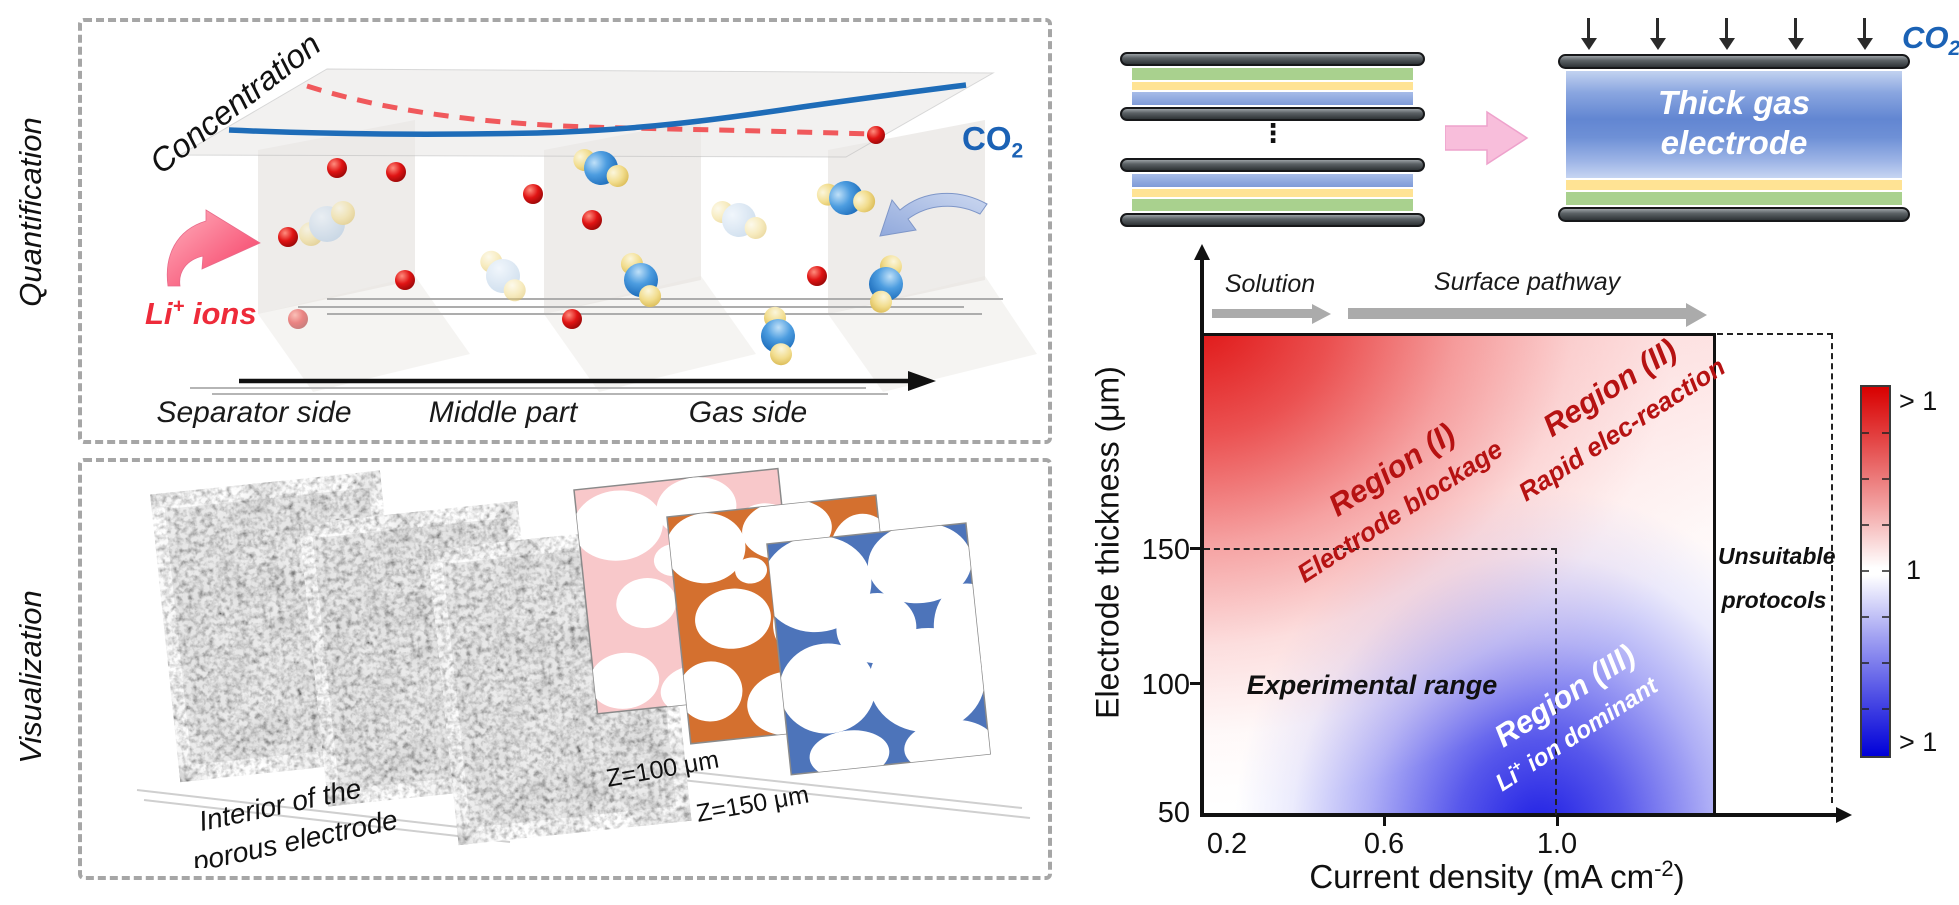 This screenshot has width=1959, height=905. I want to click on thick-electrode-label-line1: Thick gas, so click(1734, 102).